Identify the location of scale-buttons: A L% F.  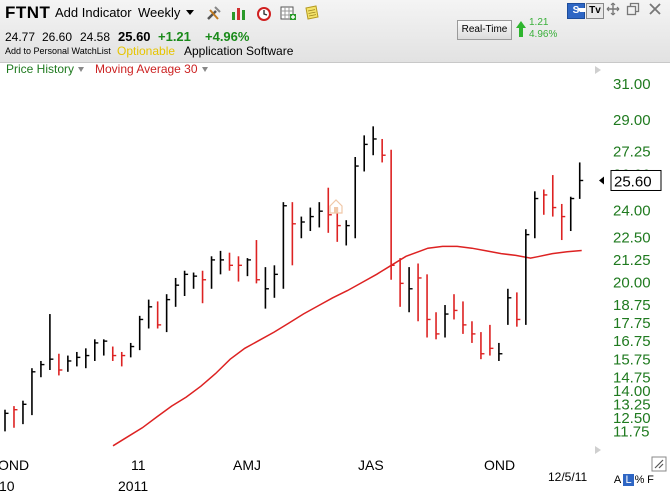
(634, 480).